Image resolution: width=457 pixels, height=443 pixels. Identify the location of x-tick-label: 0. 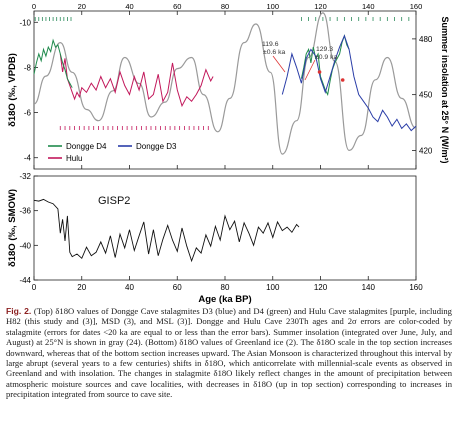
(34, 287).